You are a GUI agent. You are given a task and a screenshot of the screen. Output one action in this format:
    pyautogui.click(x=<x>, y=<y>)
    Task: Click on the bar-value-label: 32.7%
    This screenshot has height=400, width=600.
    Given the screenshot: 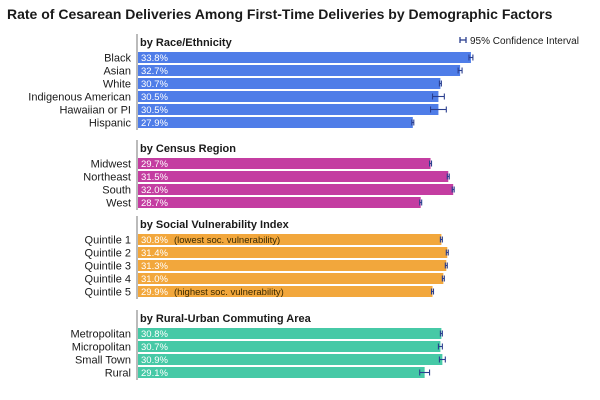 What is the action you would take?
    pyautogui.click(x=154, y=71)
    